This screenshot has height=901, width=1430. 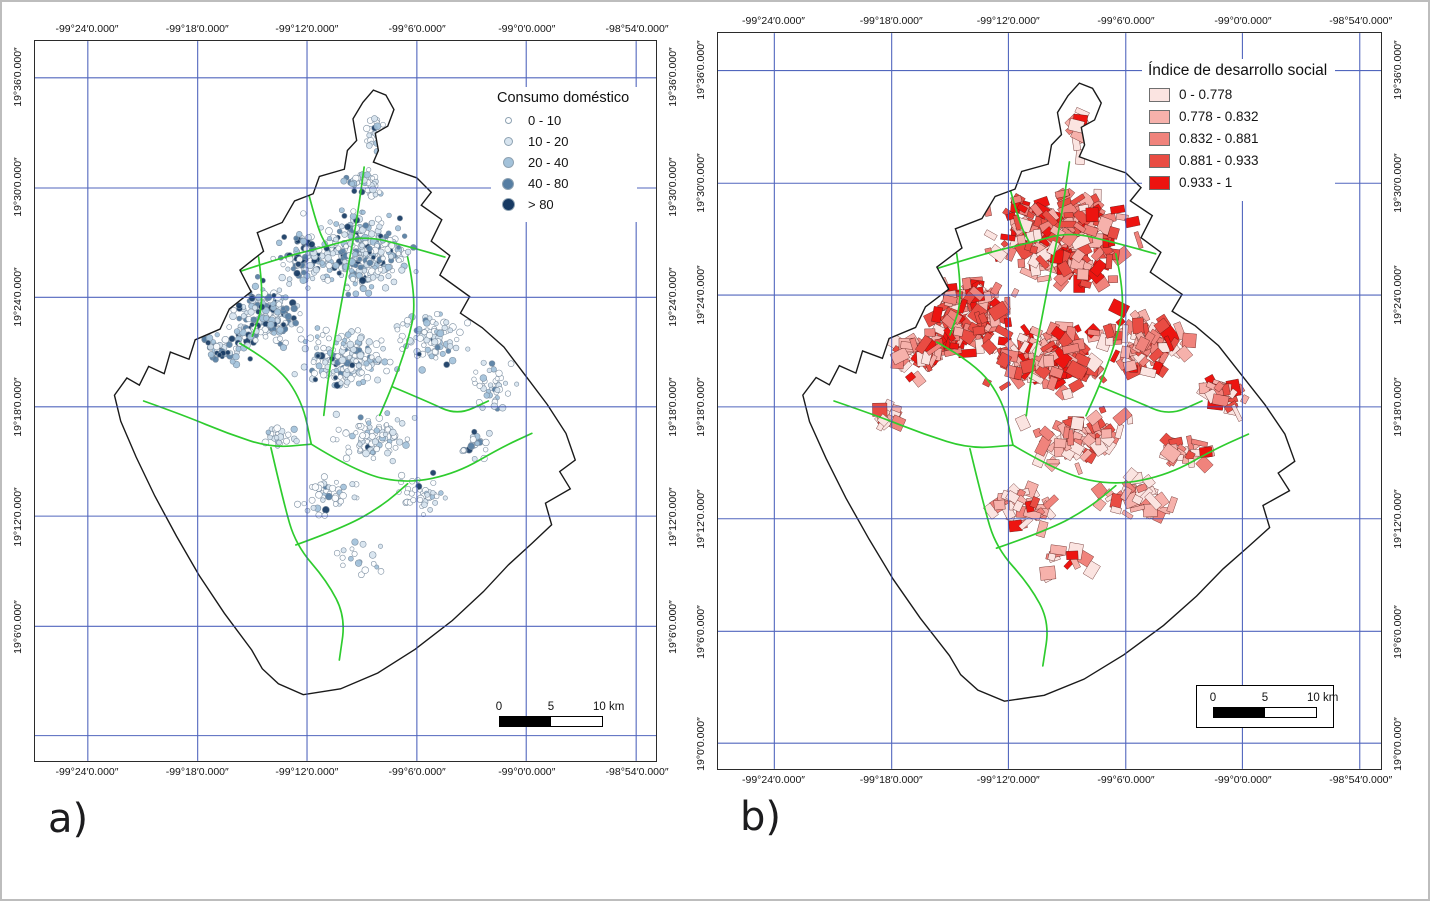 What do you see at coordinates (760, 817) in the screenshot?
I see `panel-b-label: b)` at bounding box center [760, 817].